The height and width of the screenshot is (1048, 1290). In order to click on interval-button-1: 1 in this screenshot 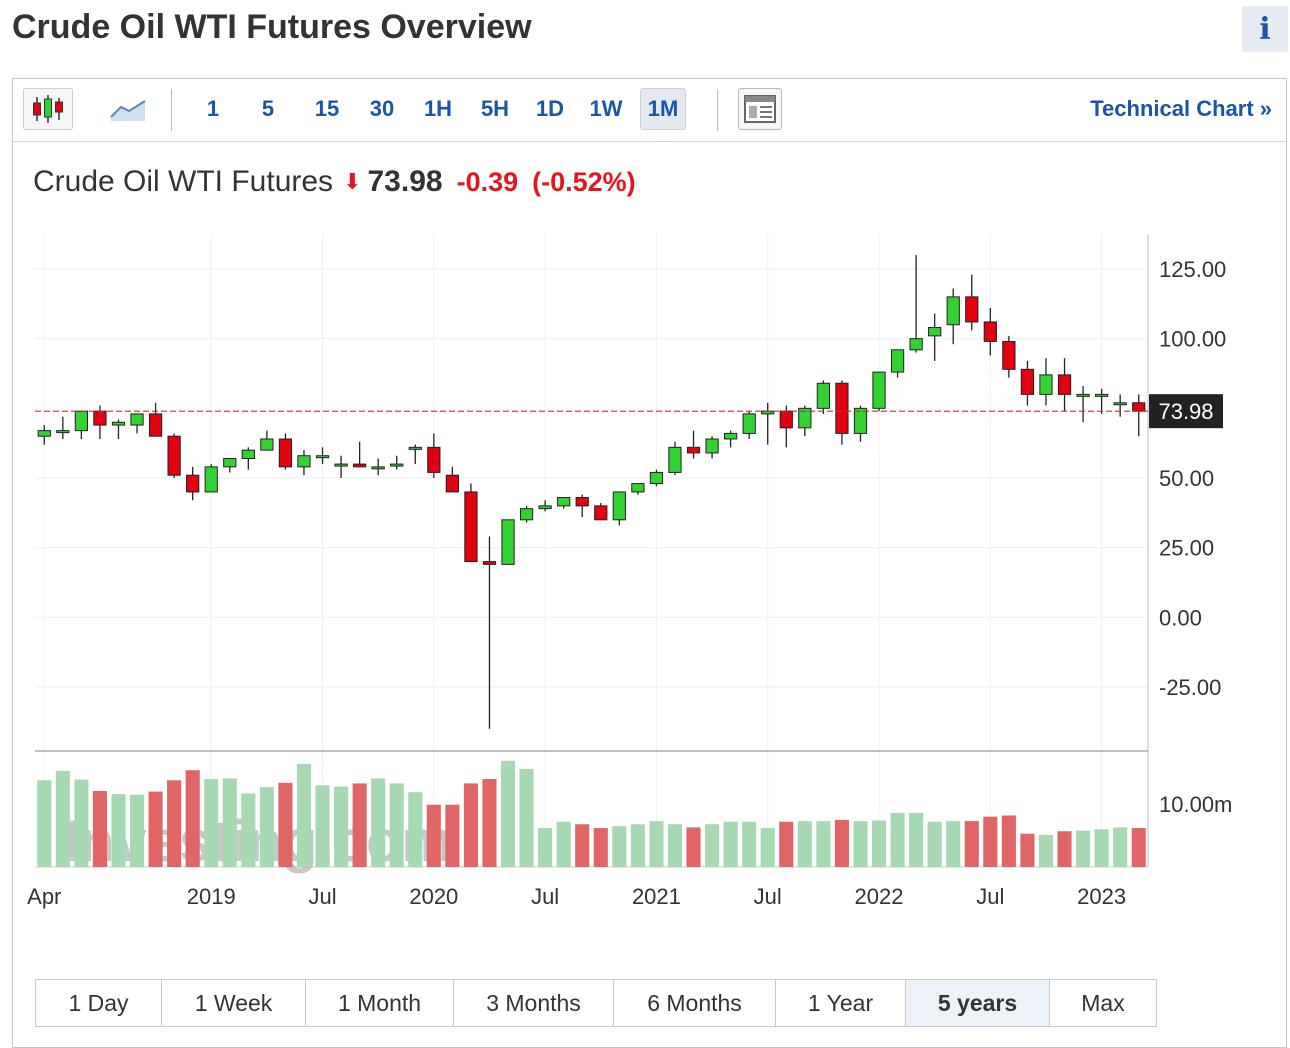, I will do `click(213, 108)`.